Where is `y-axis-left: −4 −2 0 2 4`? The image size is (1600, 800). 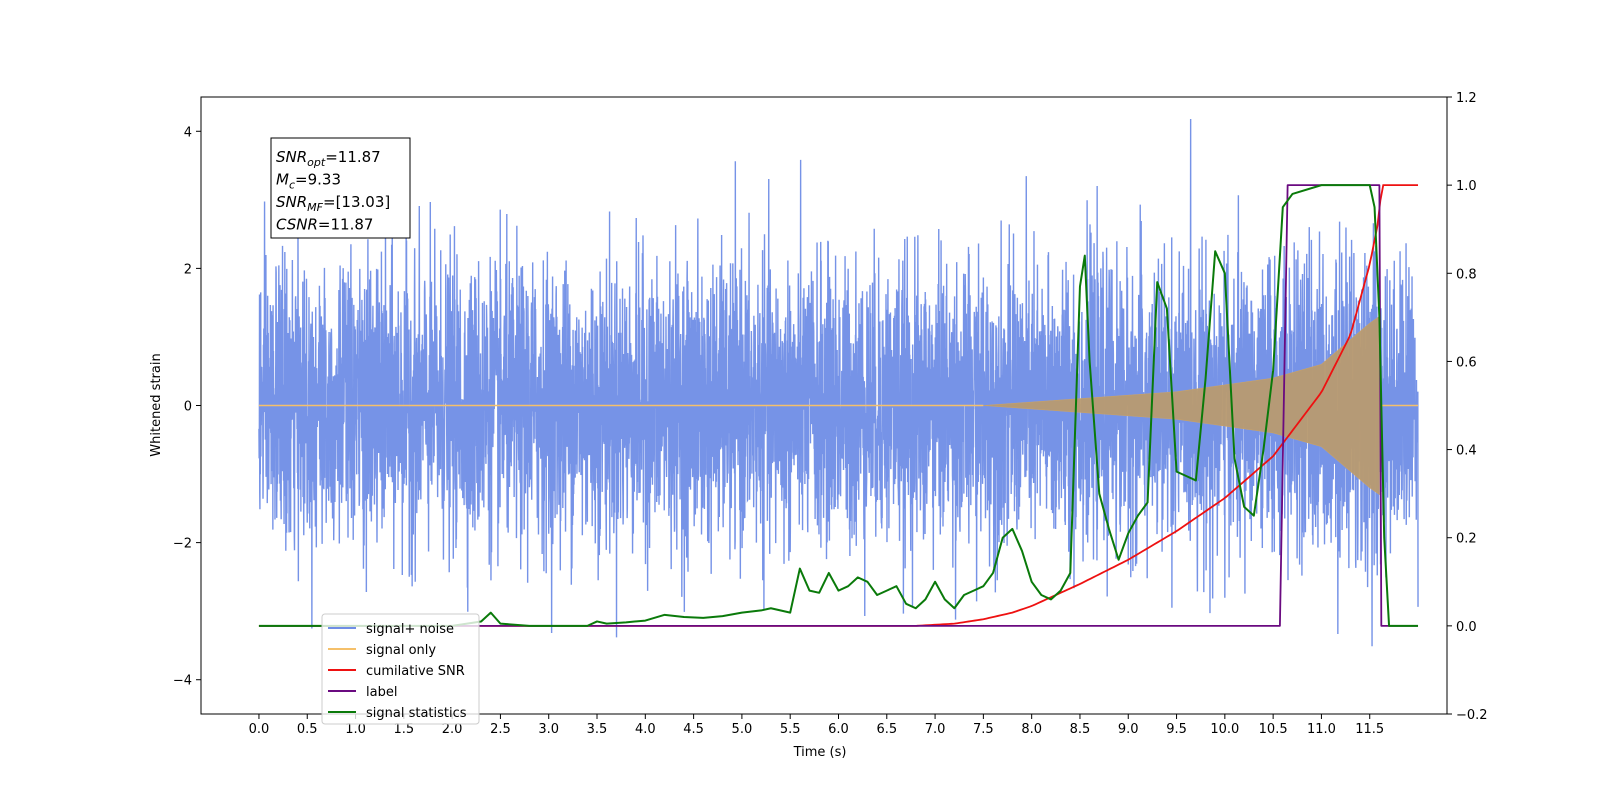
y-axis-left: −4 −2 0 2 4 is located at coordinates (187, 407).